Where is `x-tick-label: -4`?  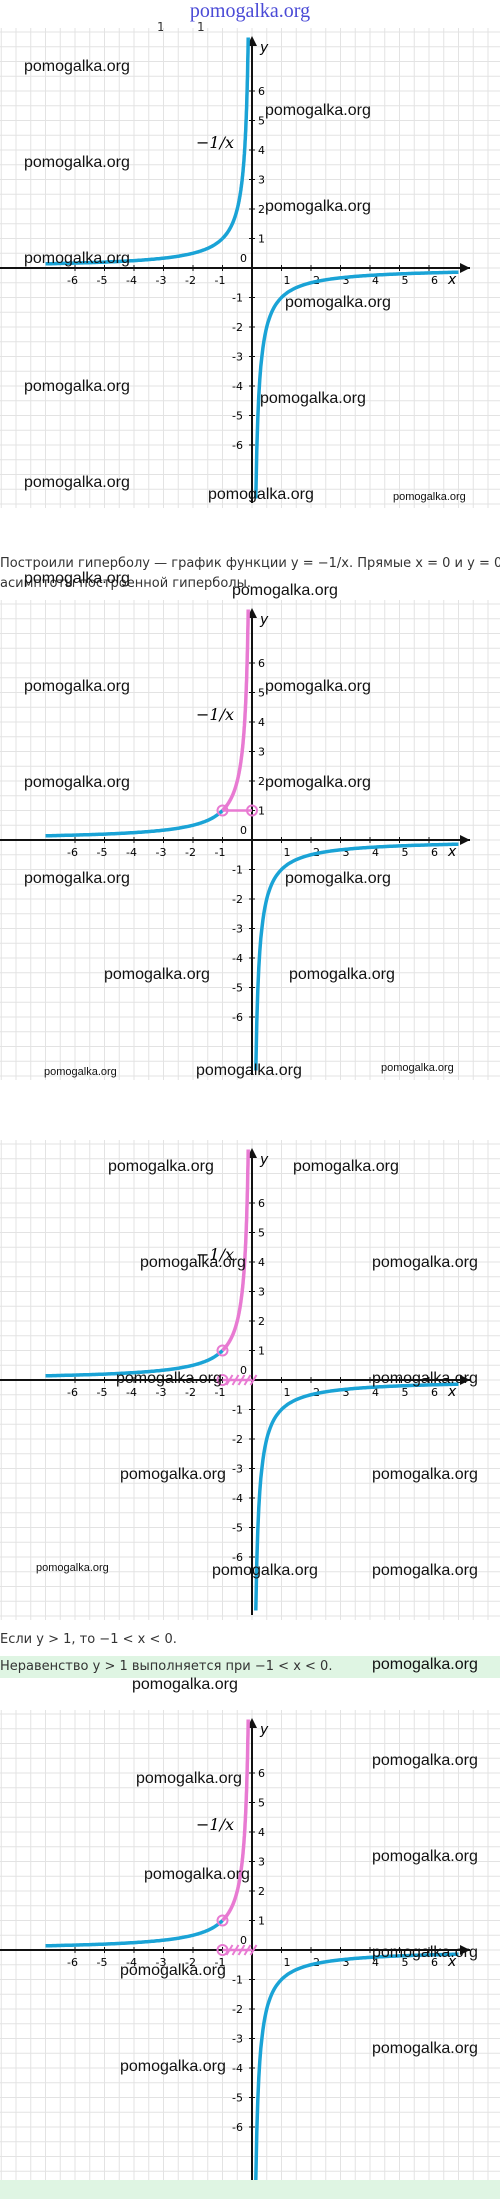
x-tick-label: -4 is located at coordinates (131, 280).